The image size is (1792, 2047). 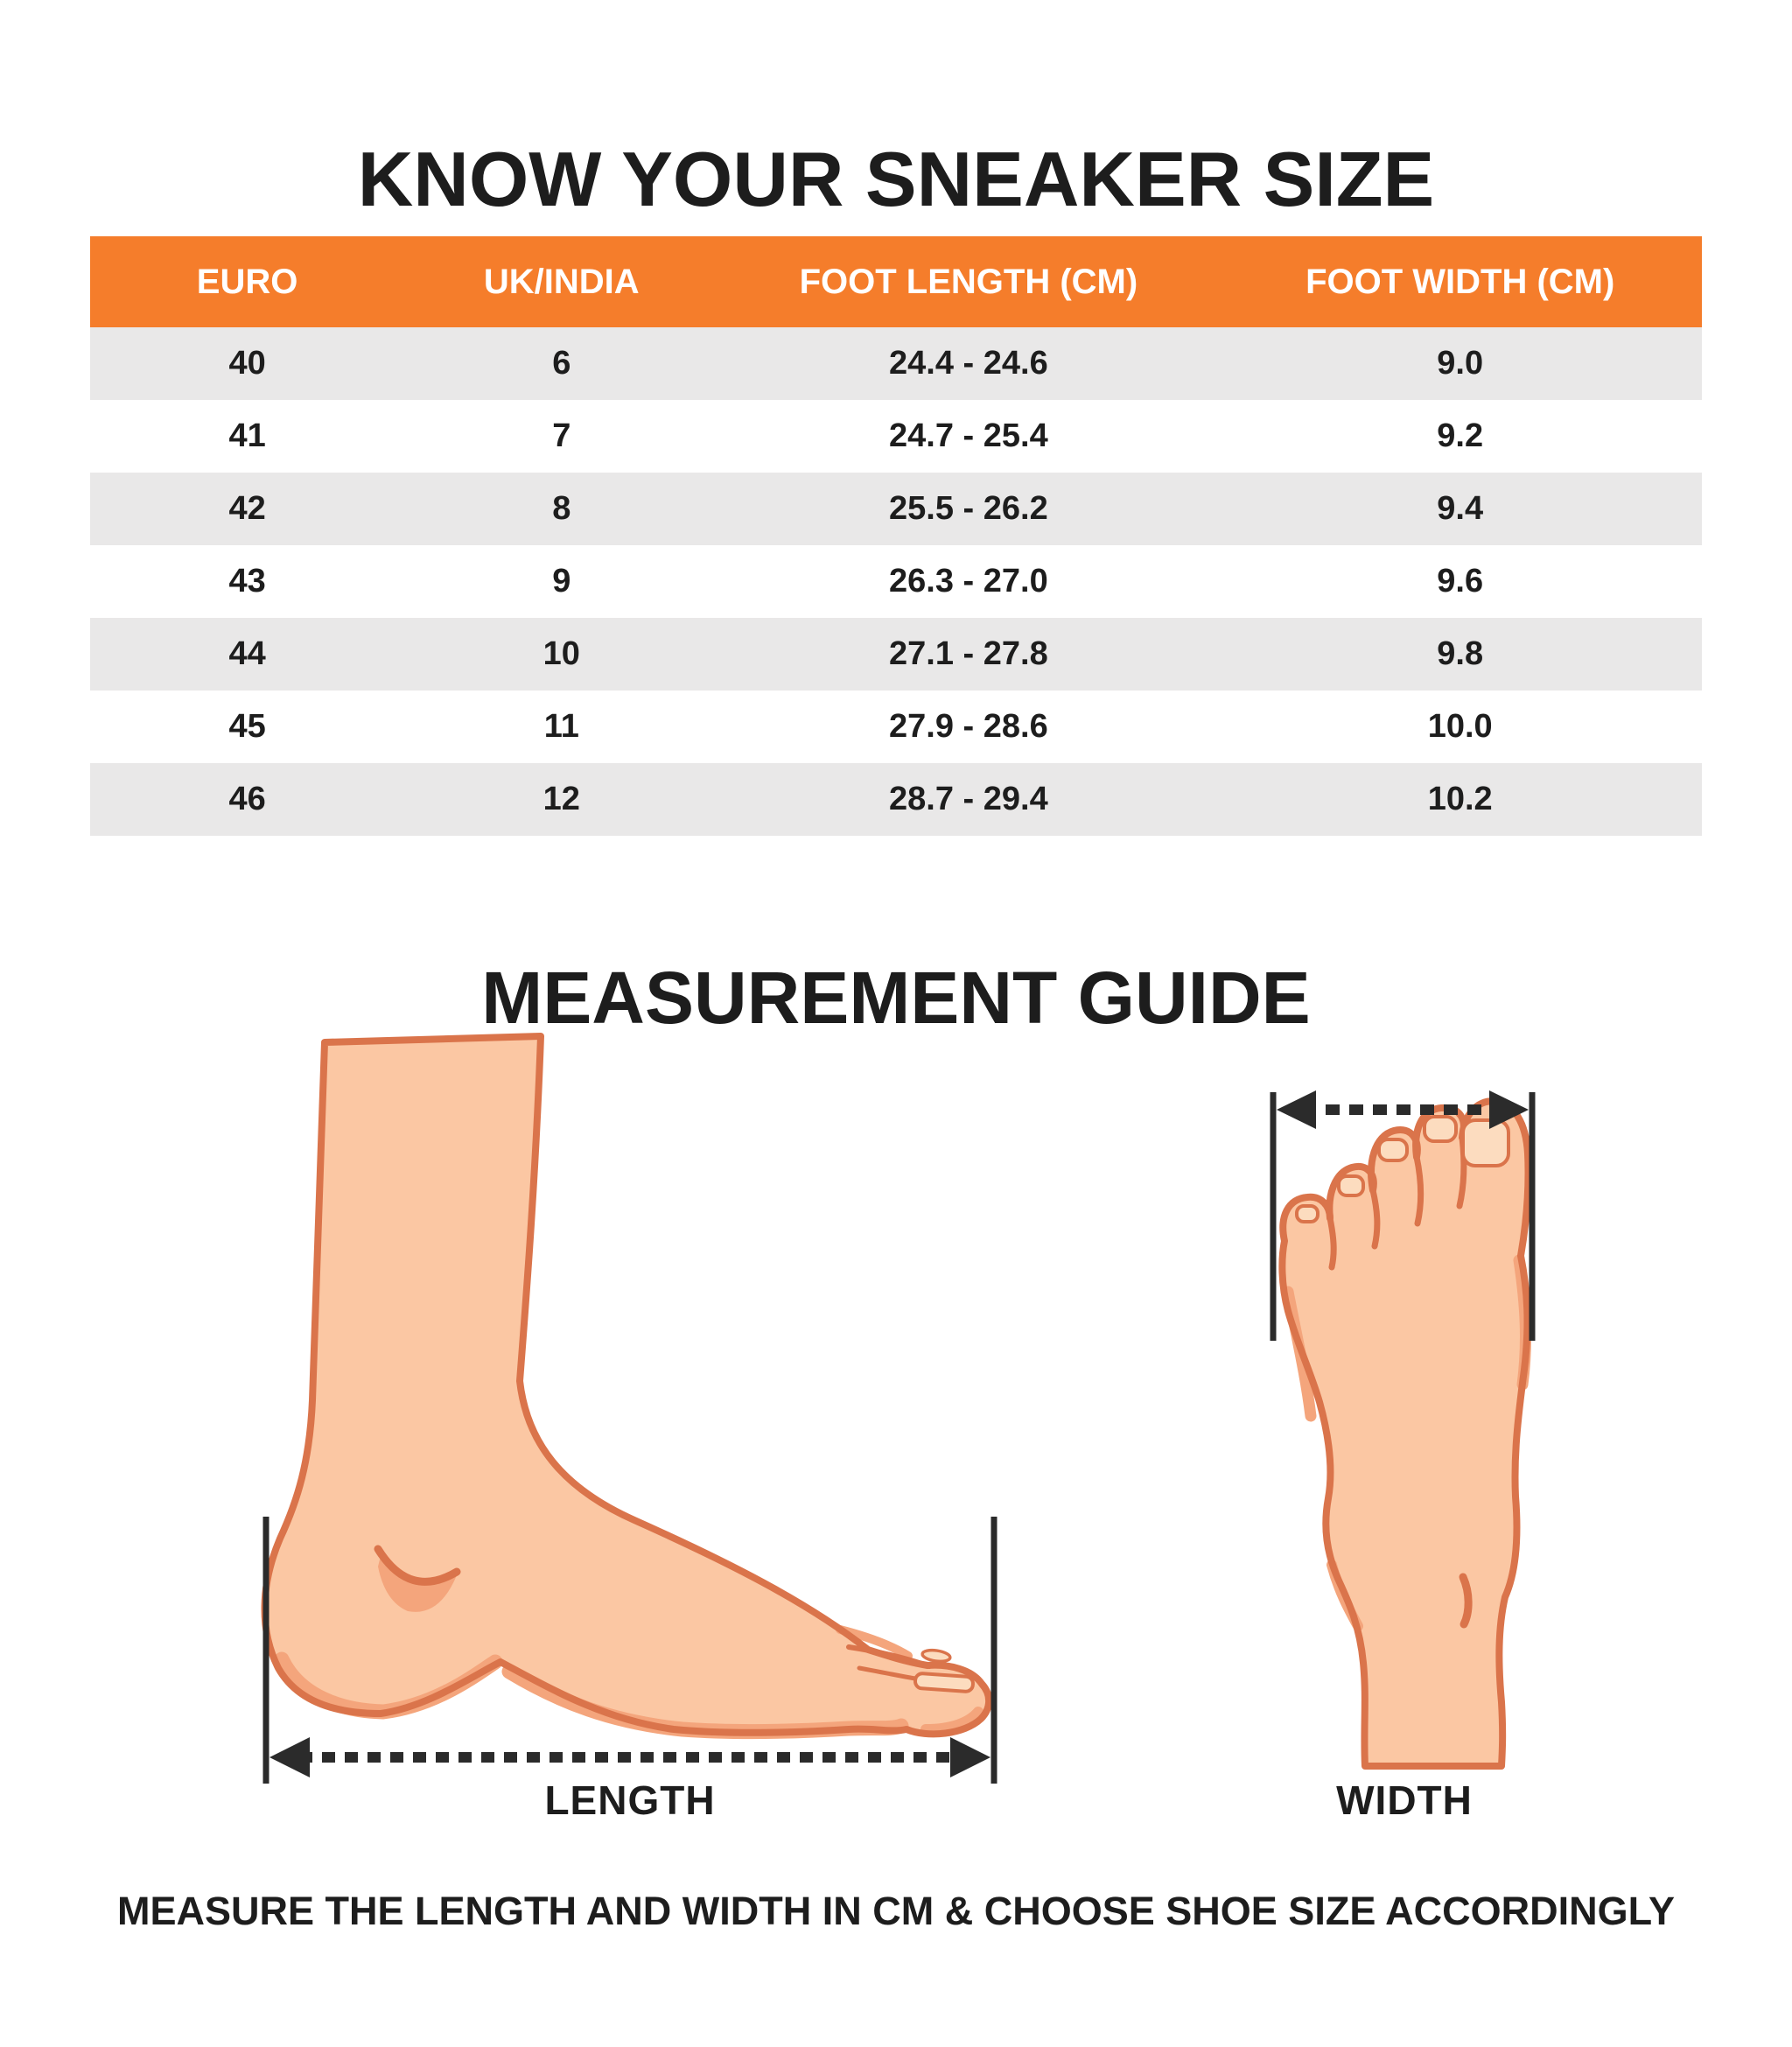 What do you see at coordinates (561, 282) in the screenshot?
I see `column-header: UK/INDIA` at bounding box center [561, 282].